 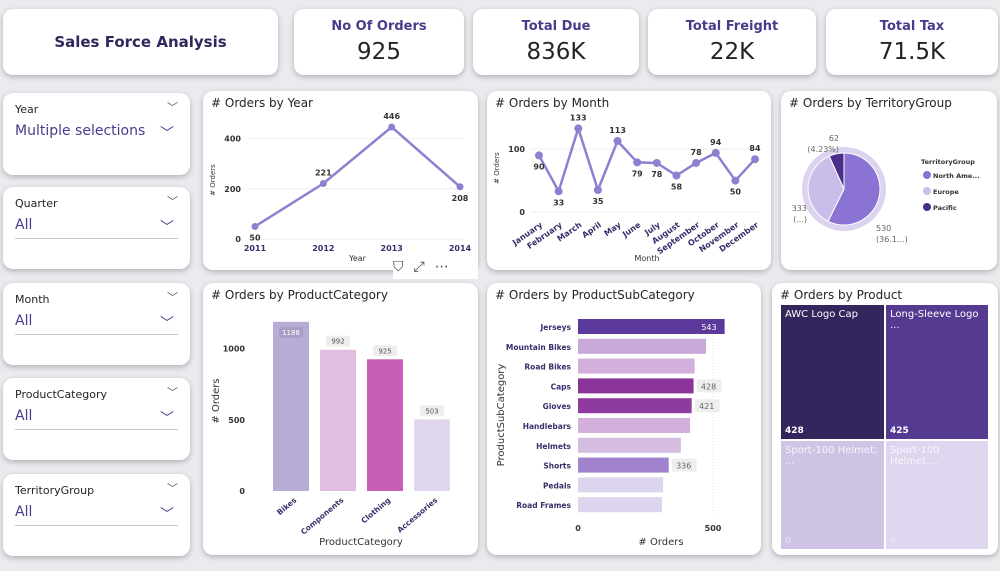 I want to click on chart-title: # Orders by Year, so click(x=262, y=103).